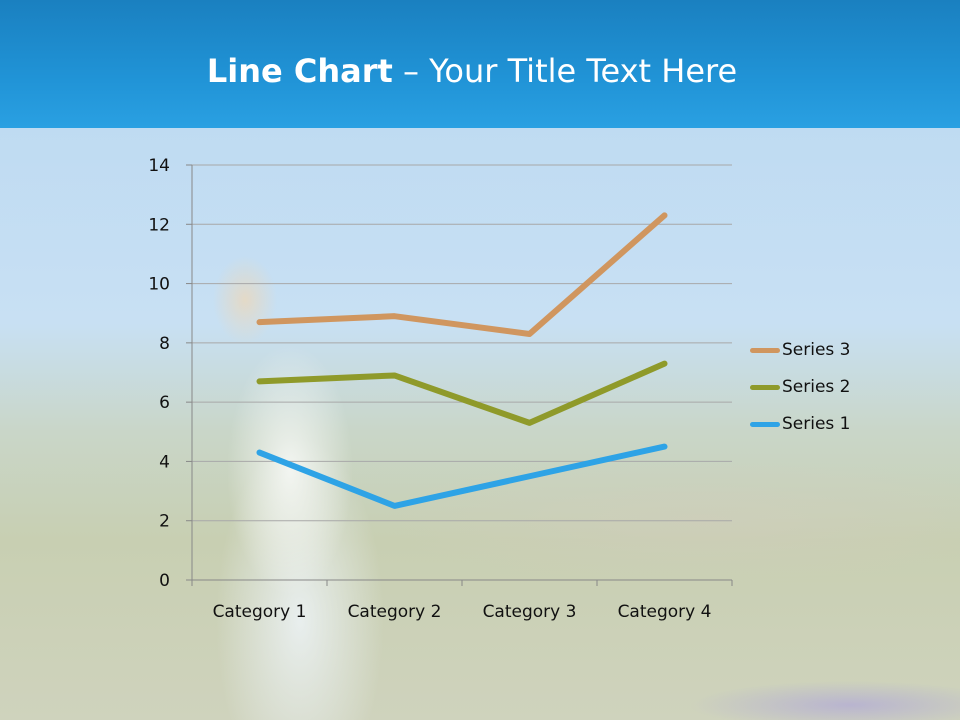  What do you see at coordinates (164, 581) in the screenshot?
I see `y-tick-label: 0` at bounding box center [164, 581].